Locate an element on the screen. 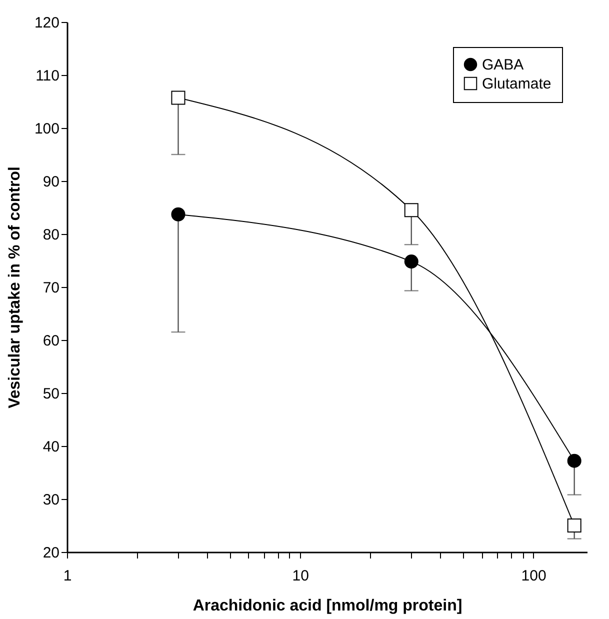  x-tick-label: 100 is located at coordinates (533, 576).